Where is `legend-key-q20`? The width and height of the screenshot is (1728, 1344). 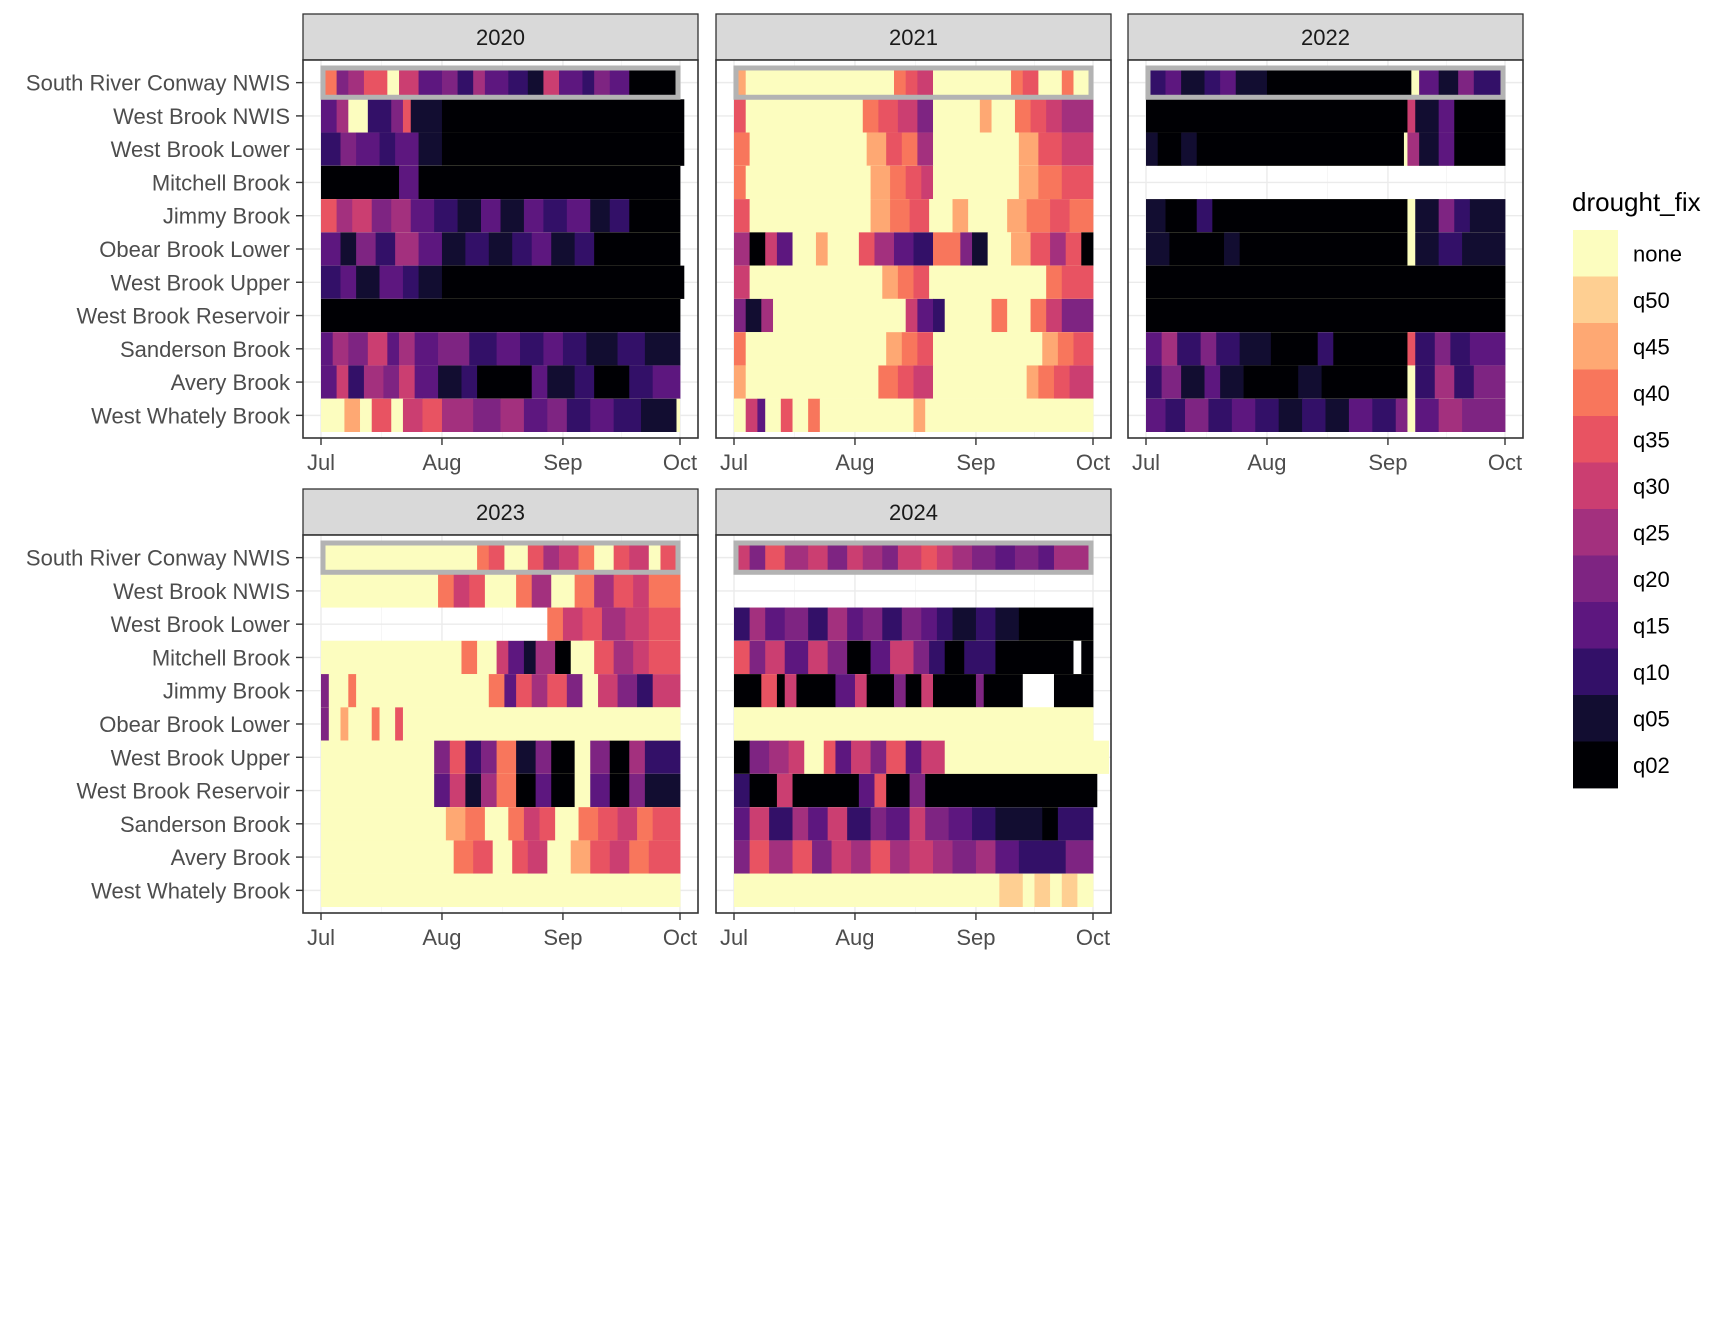 legend-key-q20 is located at coordinates (1595, 579).